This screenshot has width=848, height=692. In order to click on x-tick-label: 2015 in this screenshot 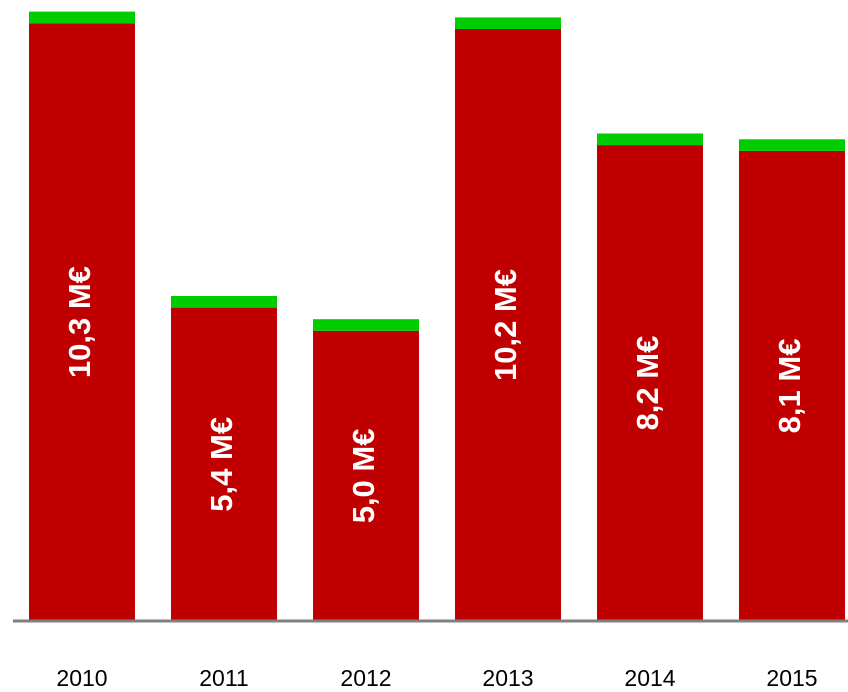, I will do `click(791, 678)`.